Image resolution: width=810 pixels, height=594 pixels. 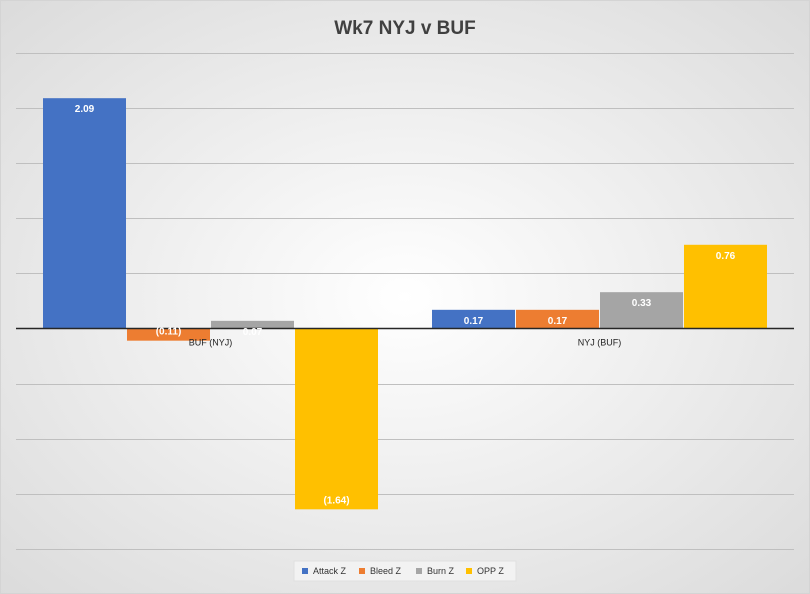 What do you see at coordinates (726, 256) in the screenshot?
I see `bar-label: 0.76` at bounding box center [726, 256].